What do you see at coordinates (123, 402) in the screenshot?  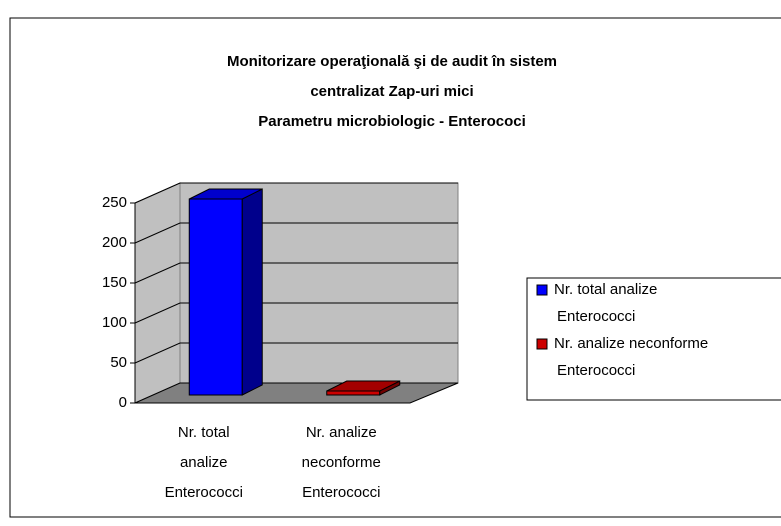 I see `y-tick-label: 0` at bounding box center [123, 402].